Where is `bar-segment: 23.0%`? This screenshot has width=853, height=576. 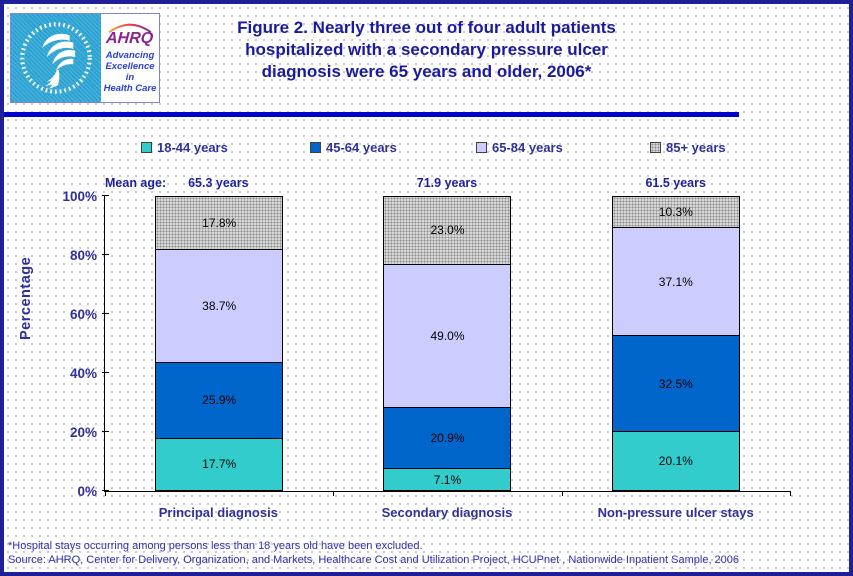 bar-segment: 23.0% is located at coordinates (447, 230).